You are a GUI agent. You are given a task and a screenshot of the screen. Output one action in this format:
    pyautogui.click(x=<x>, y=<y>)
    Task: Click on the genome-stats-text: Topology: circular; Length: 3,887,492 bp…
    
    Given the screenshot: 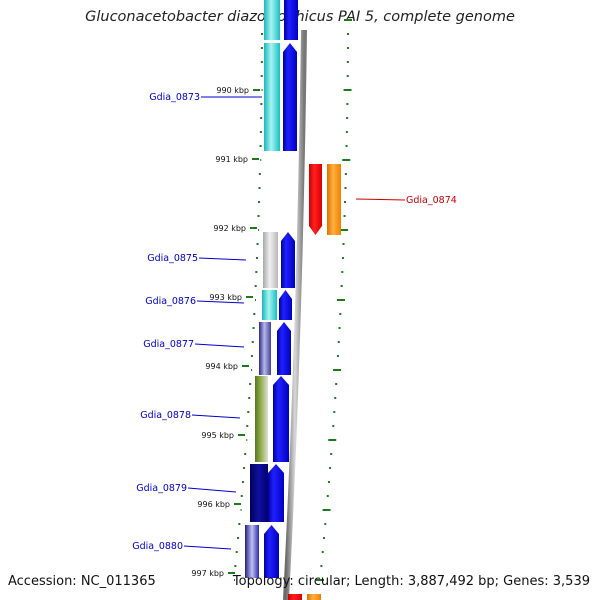 What is the action you would take?
    pyautogui.click(x=411, y=581)
    